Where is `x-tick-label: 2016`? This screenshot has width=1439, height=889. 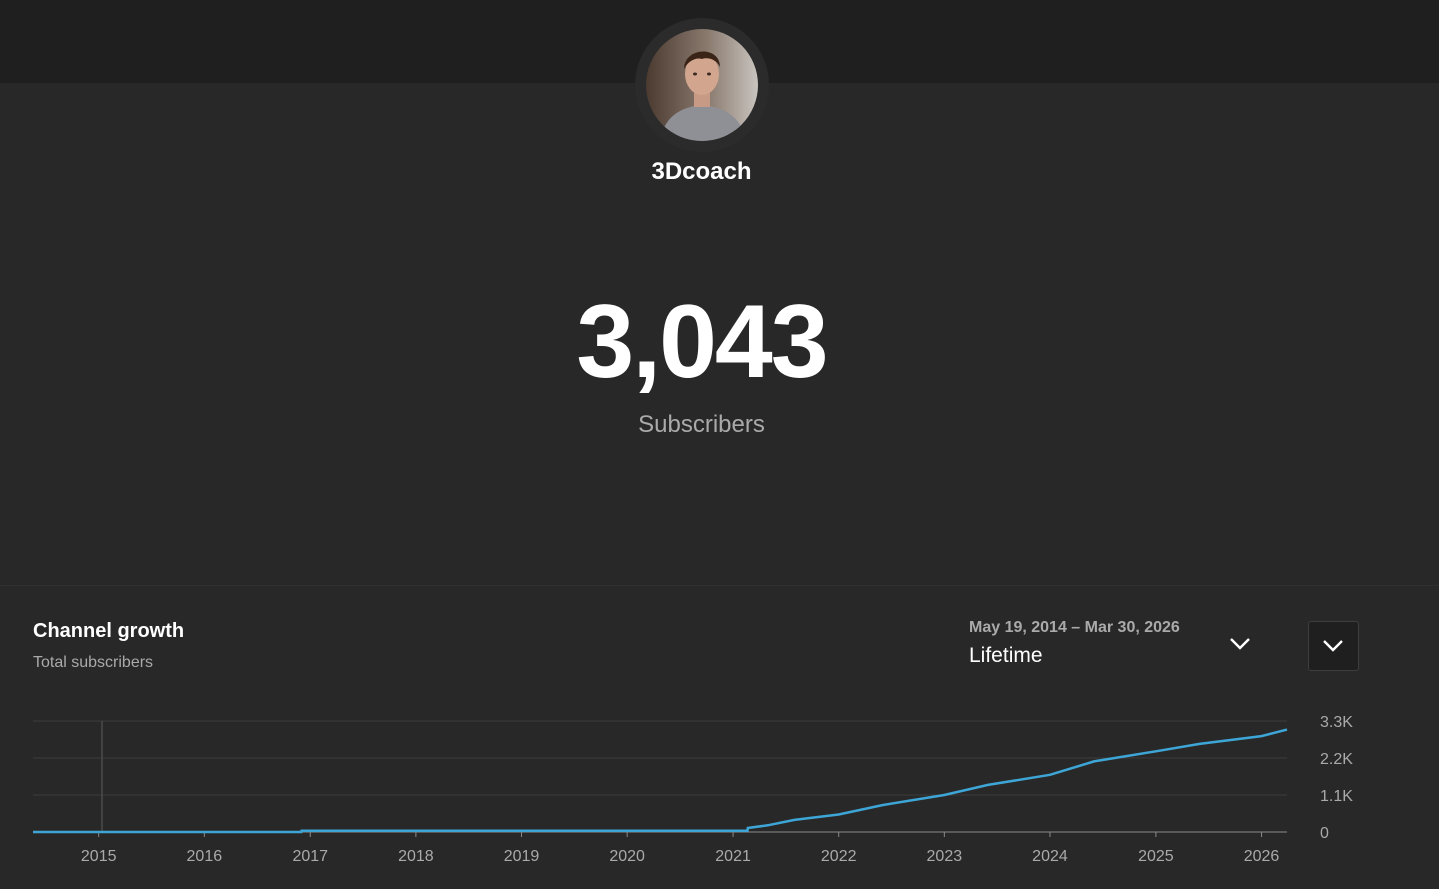
x-tick-label: 2016 is located at coordinates (205, 856).